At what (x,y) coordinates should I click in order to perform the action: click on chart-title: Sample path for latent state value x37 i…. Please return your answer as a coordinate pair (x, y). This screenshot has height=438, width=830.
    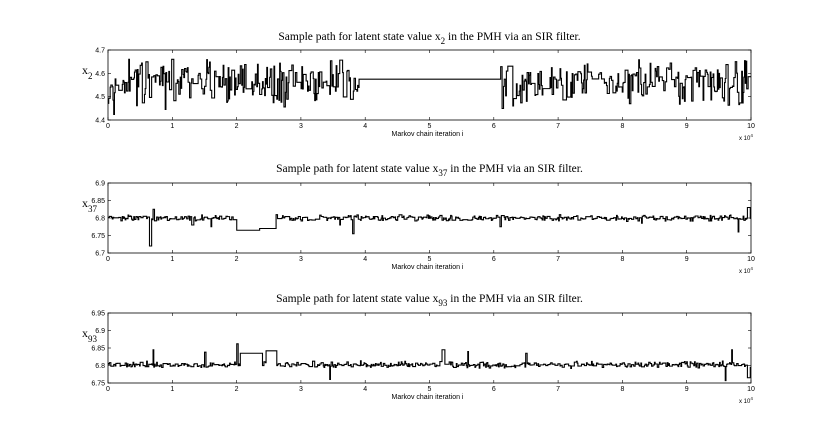
    Looking at the image, I should click on (429, 170).